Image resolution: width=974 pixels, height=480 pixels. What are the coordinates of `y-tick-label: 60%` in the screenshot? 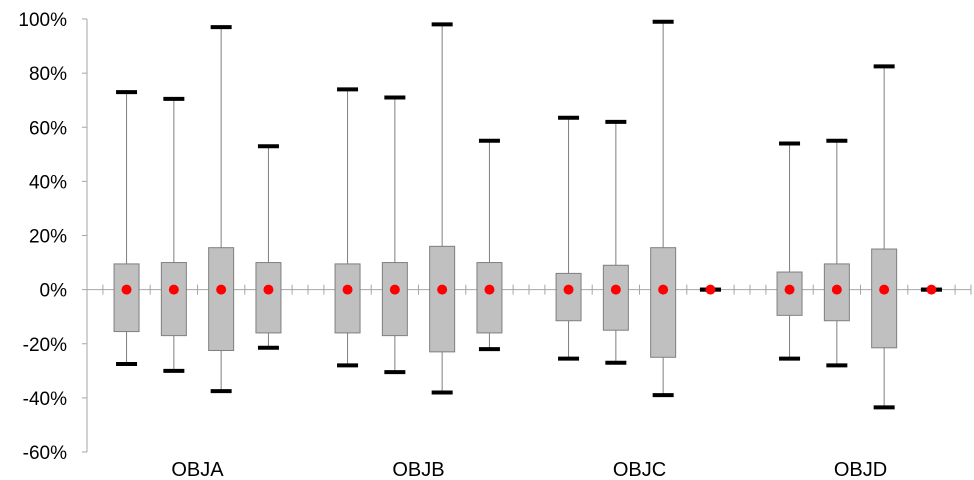 It's located at (48, 128).